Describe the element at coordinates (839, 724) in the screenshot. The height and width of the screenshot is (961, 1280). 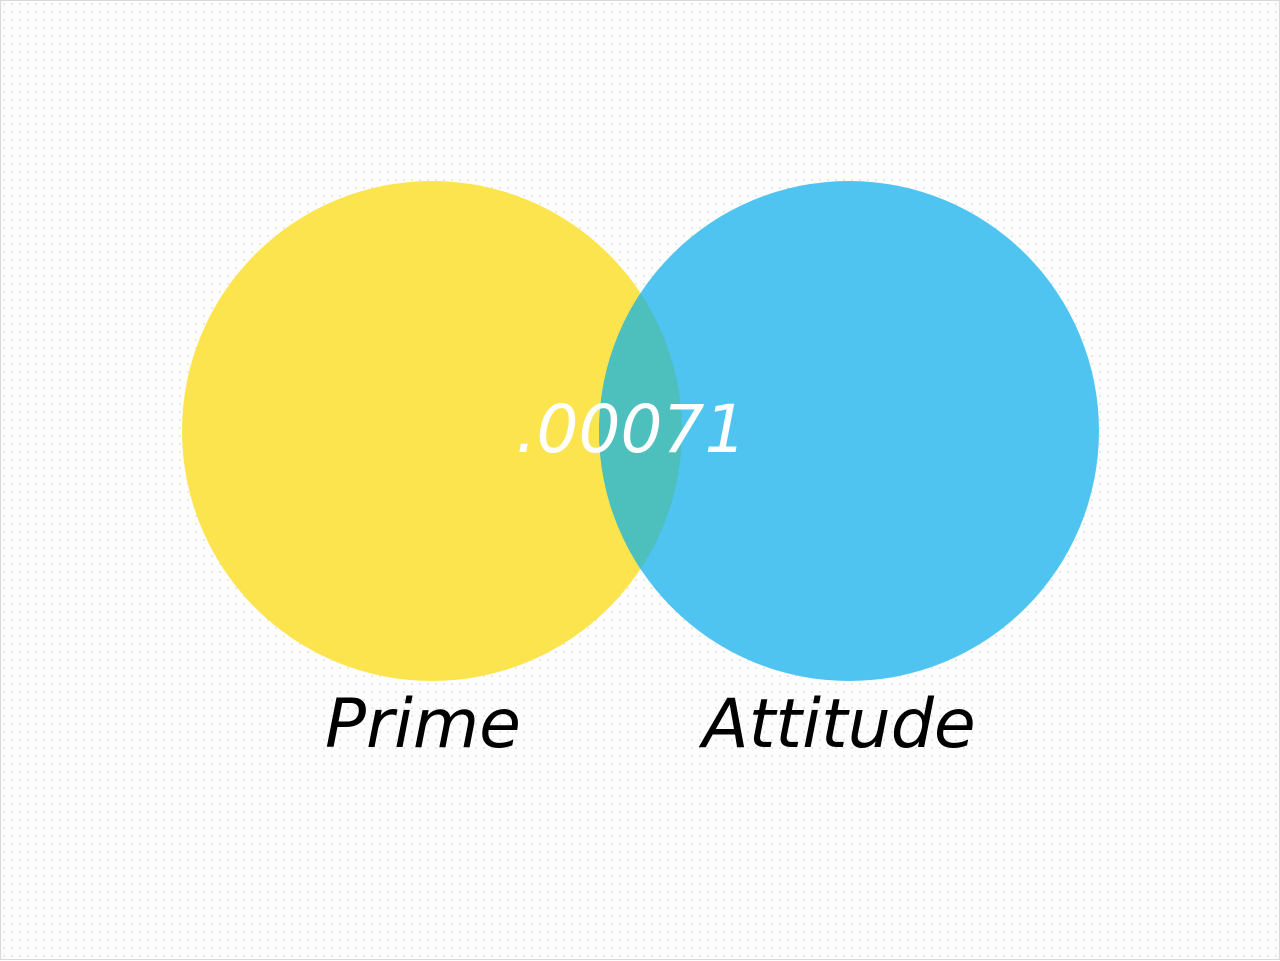
I see `set-label-attitude: Attitude` at that location.